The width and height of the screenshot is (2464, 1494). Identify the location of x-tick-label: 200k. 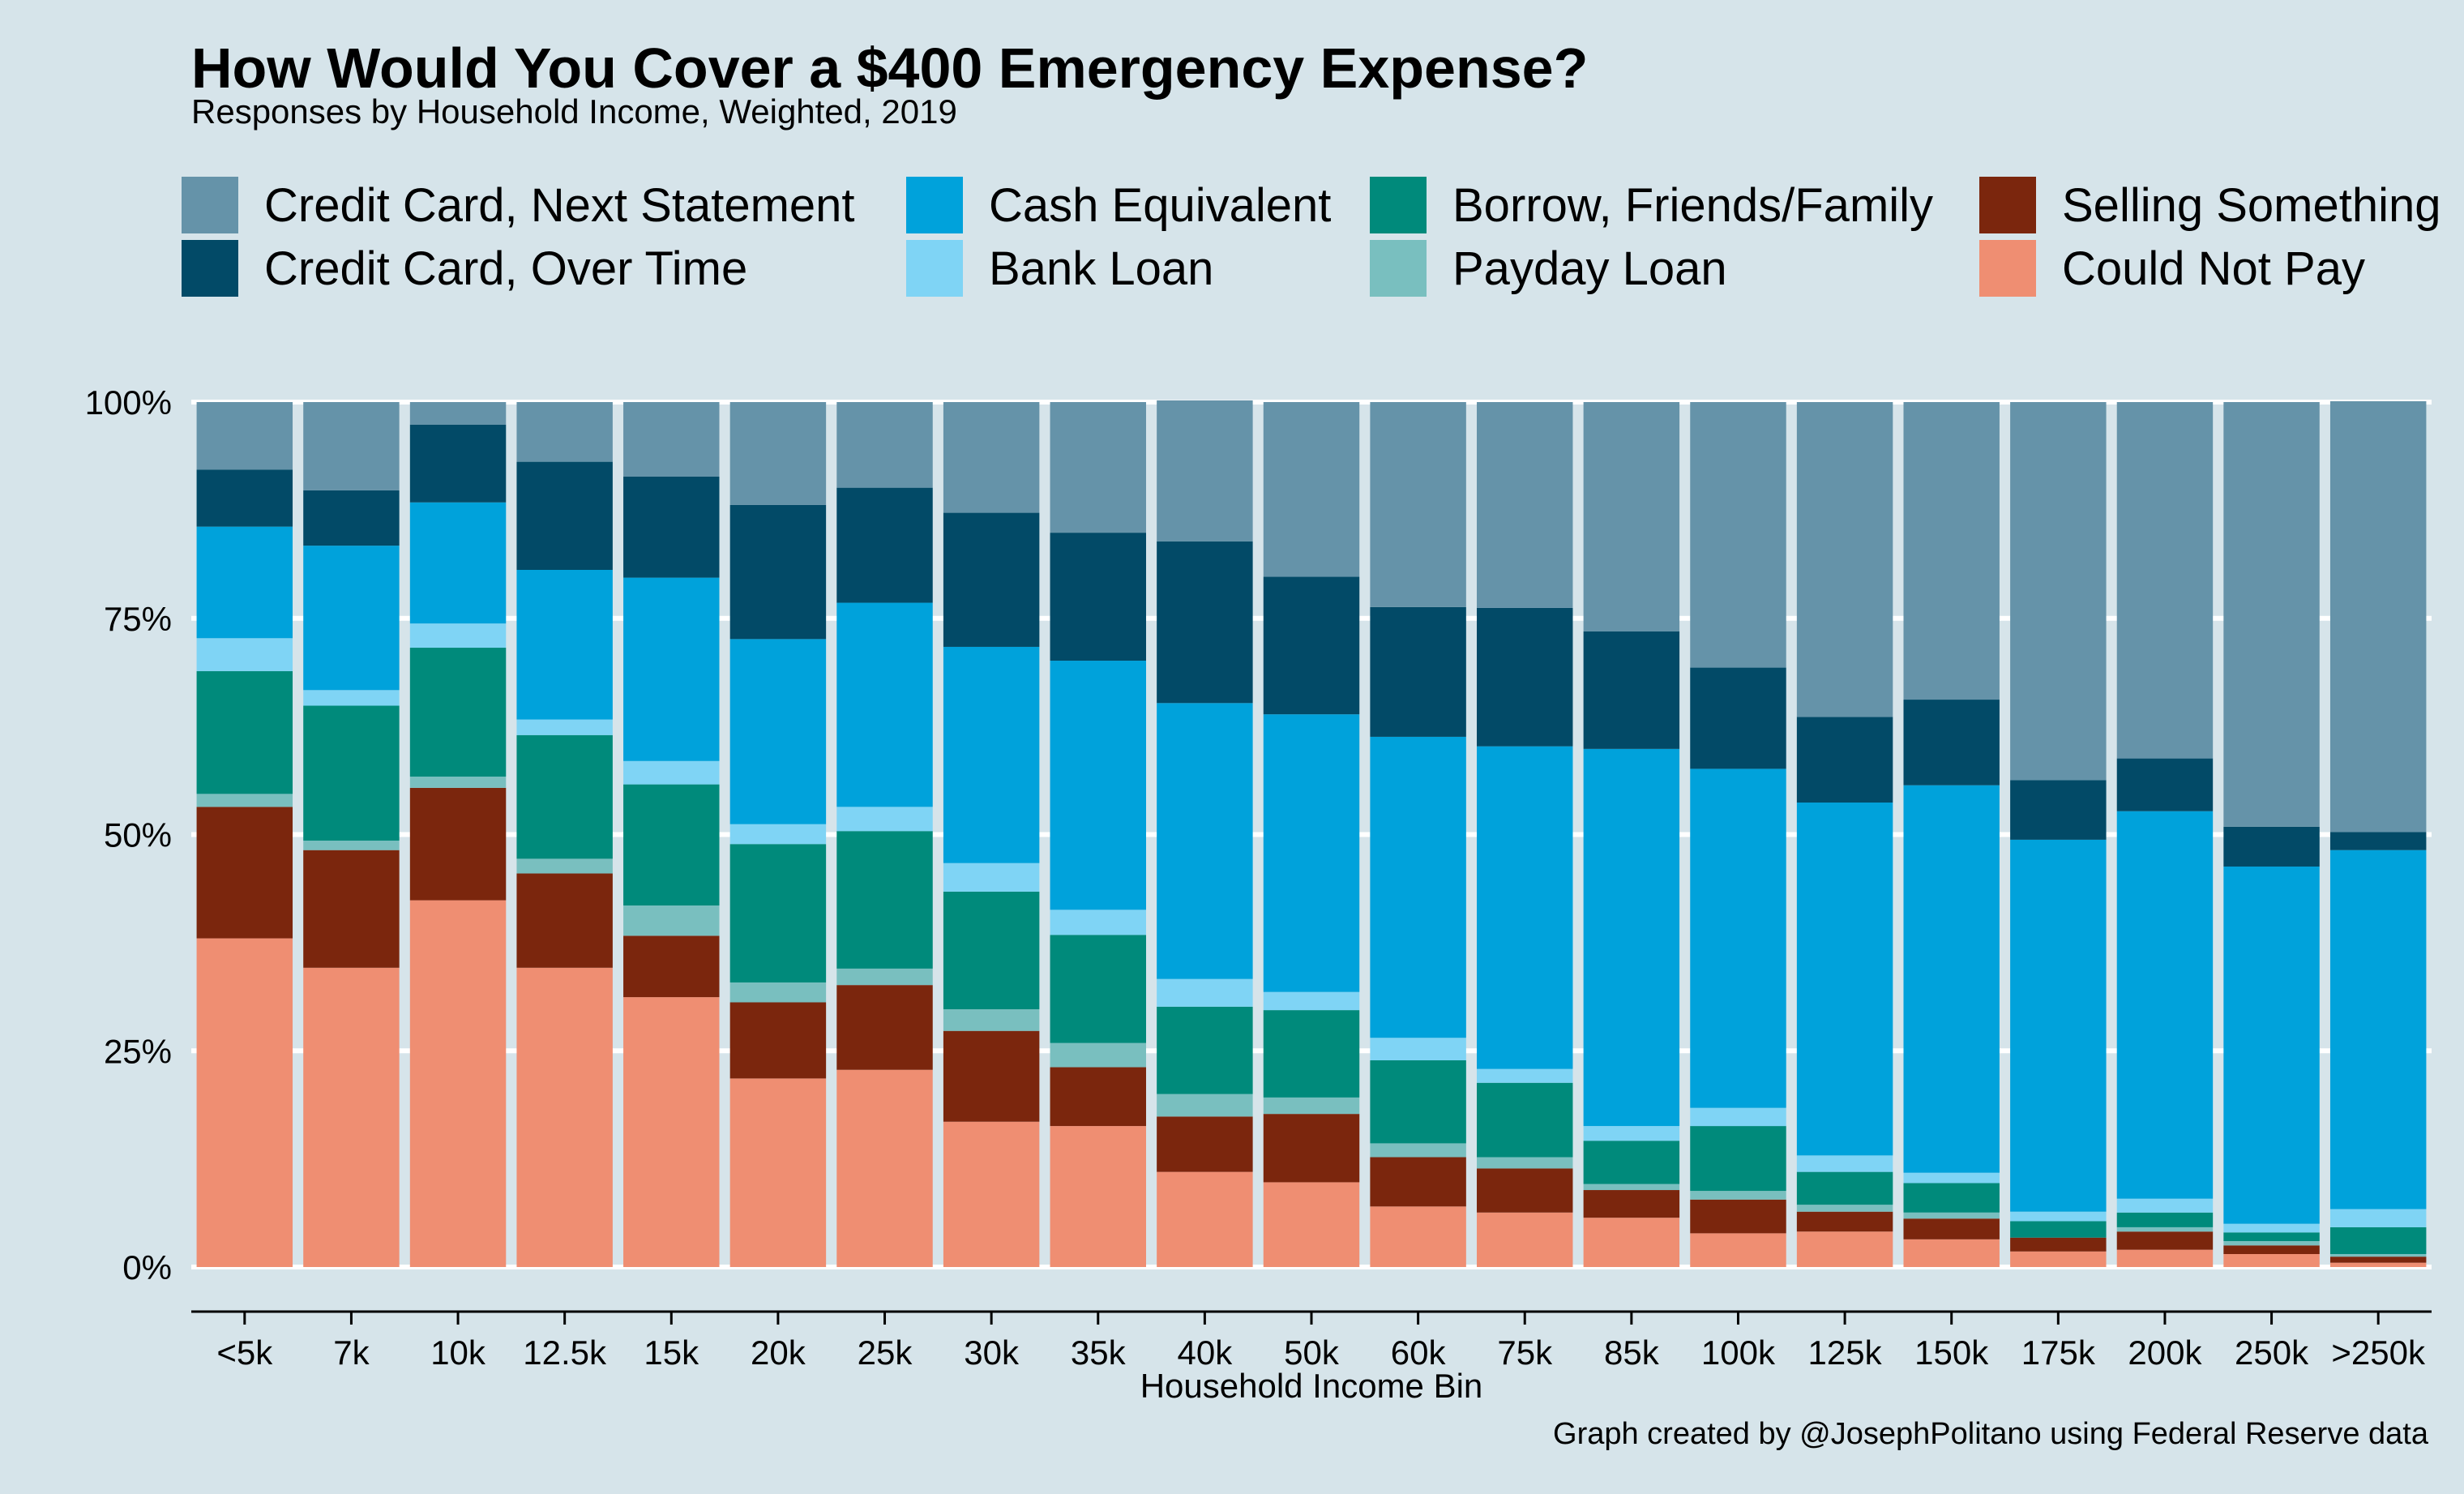
(2165, 1352).